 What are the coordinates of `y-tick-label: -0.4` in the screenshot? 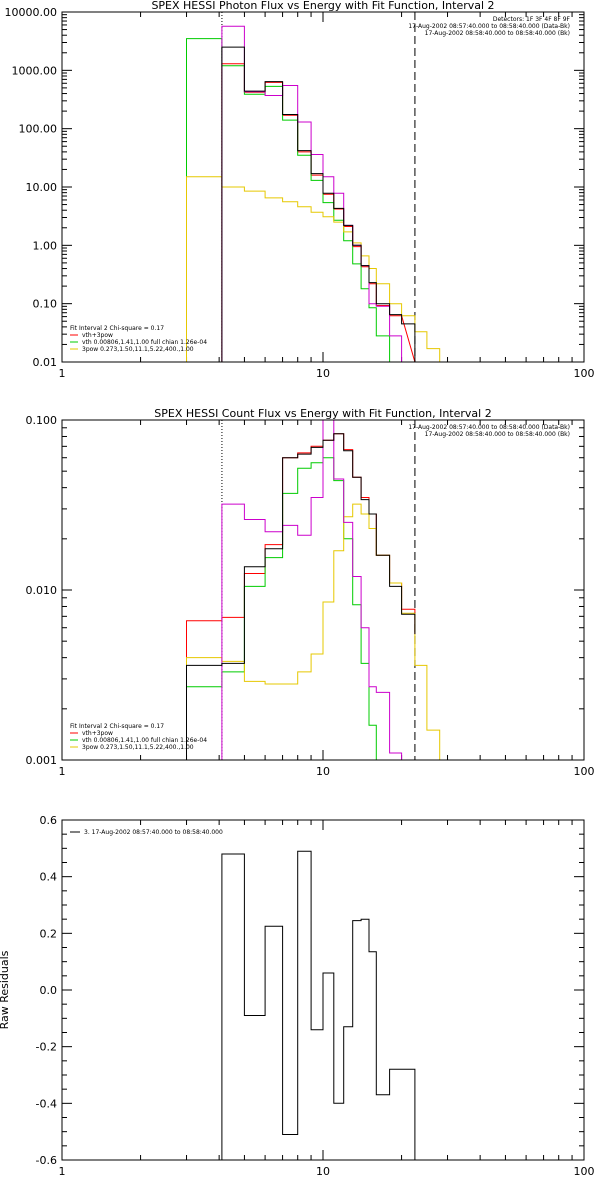 It's located at (46, 1103).